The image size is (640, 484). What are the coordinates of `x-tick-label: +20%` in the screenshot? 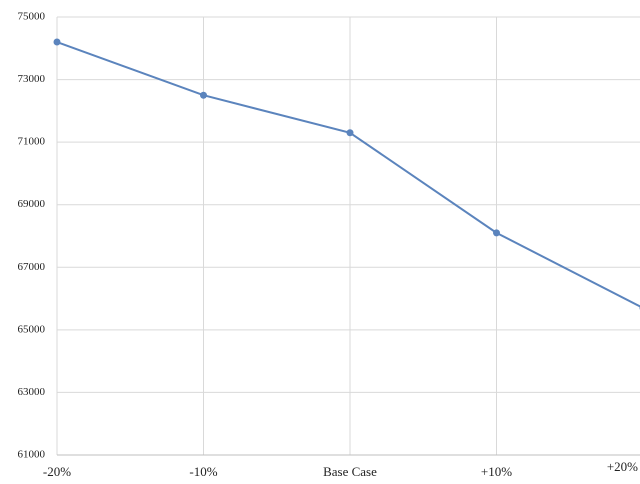 It's located at (622, 466).